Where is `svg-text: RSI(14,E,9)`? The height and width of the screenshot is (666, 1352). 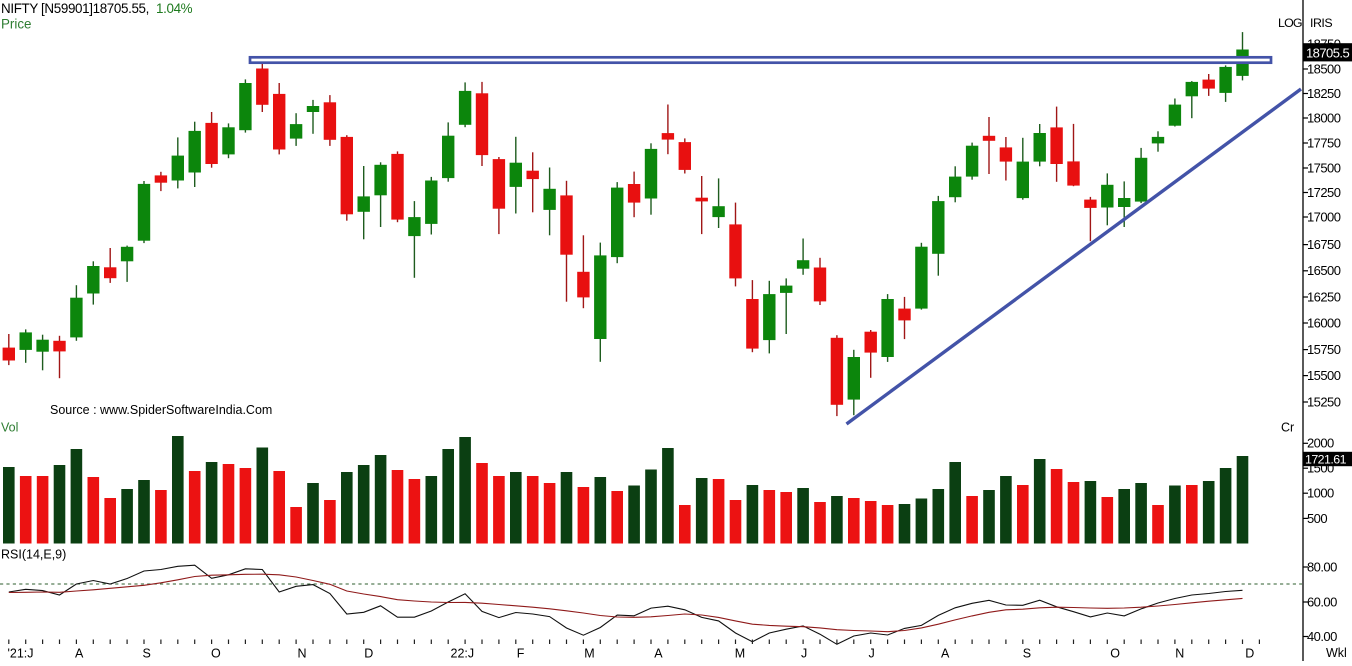
svg-text: RSI(14,E,9) is located at coordinates (33, 555).